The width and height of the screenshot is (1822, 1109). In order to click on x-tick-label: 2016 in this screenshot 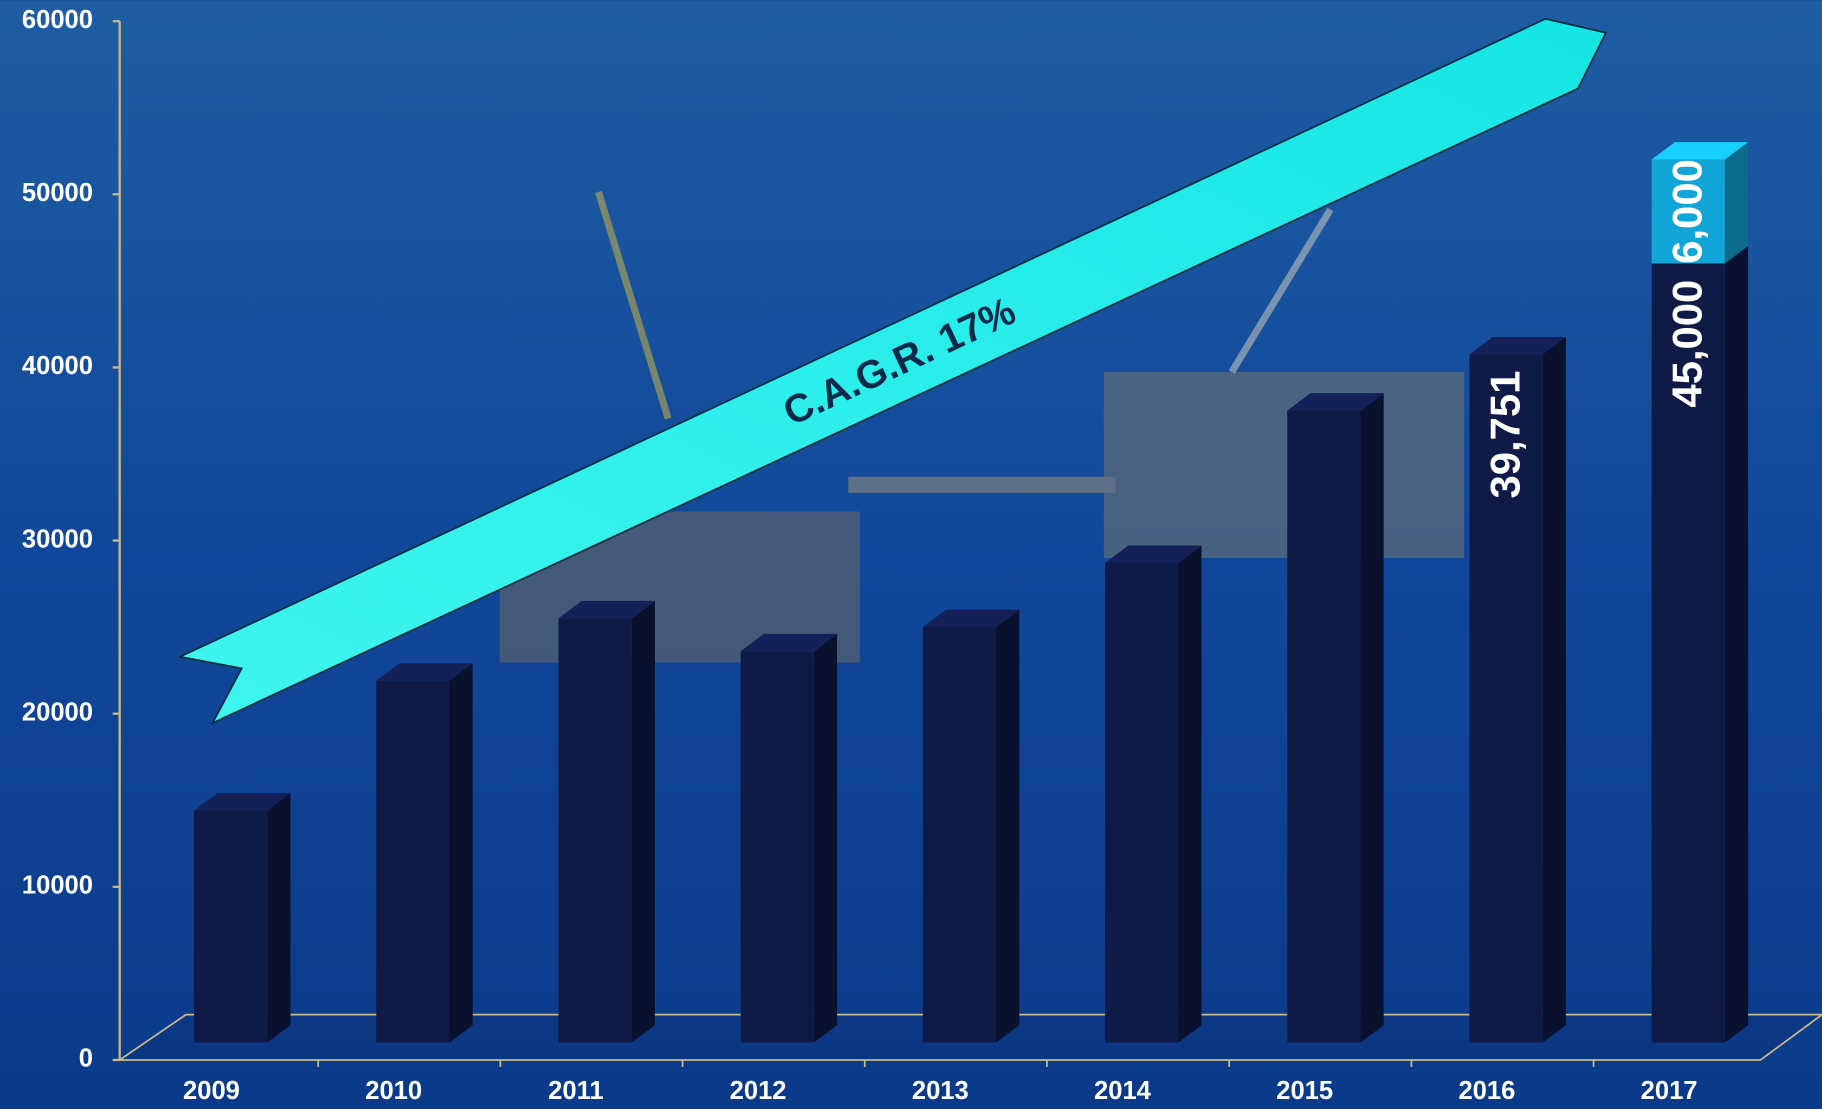, I will do `click(1486, 1091)`.